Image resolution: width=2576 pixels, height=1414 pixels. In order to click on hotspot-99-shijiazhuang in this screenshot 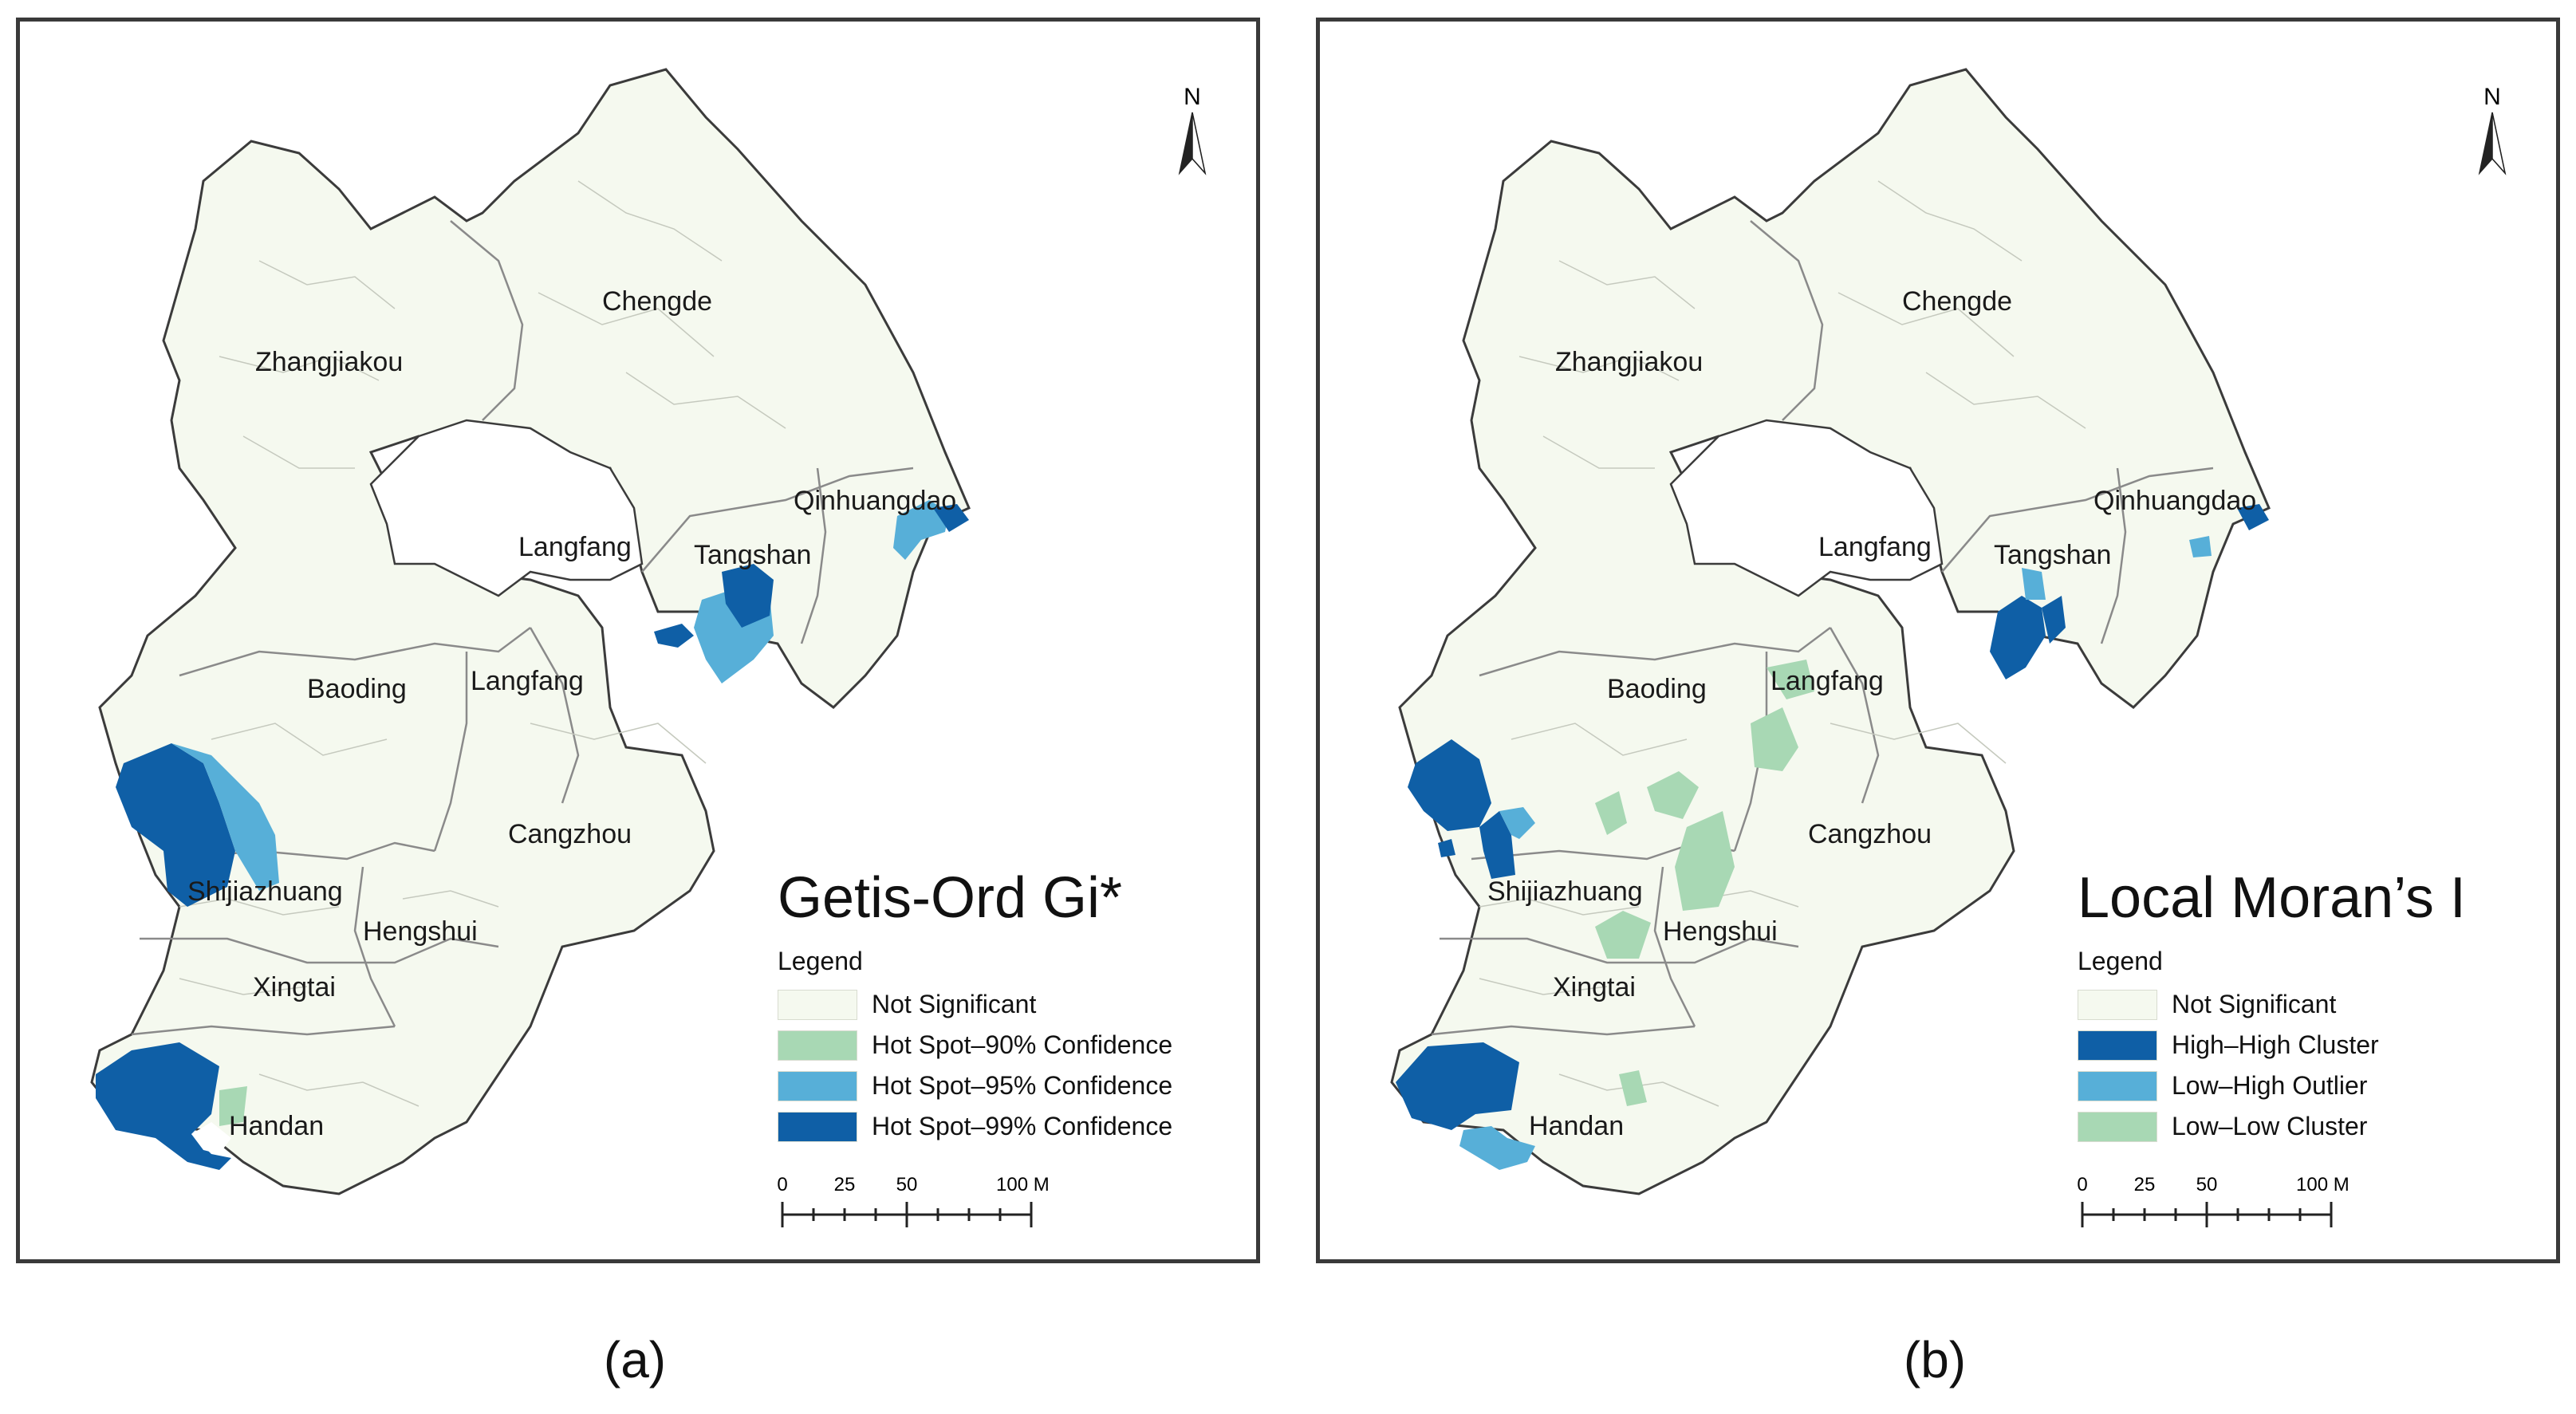, I will do `click(175, 825)`.